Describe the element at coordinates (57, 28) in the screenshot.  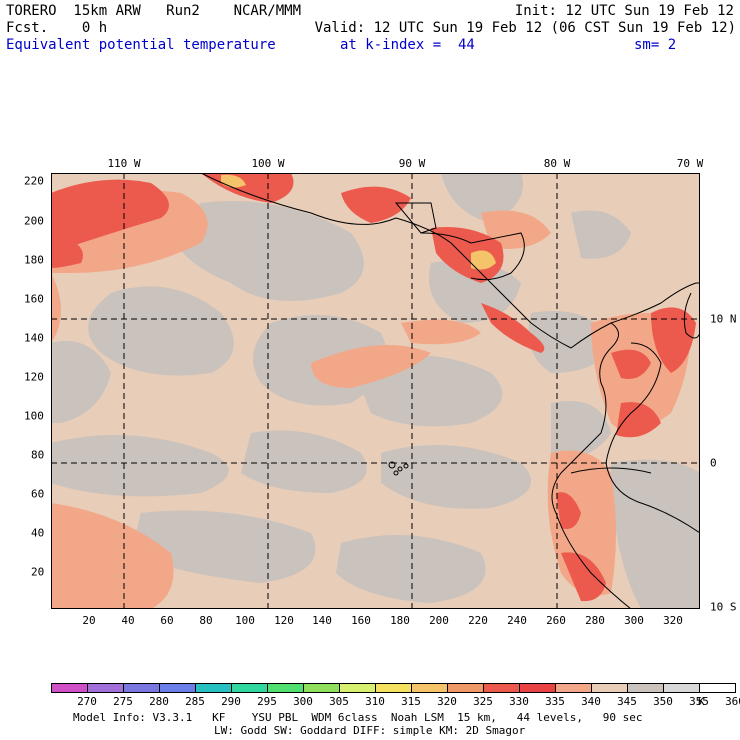
I see `forecast-hour: Fcst. 0 h` at that location.